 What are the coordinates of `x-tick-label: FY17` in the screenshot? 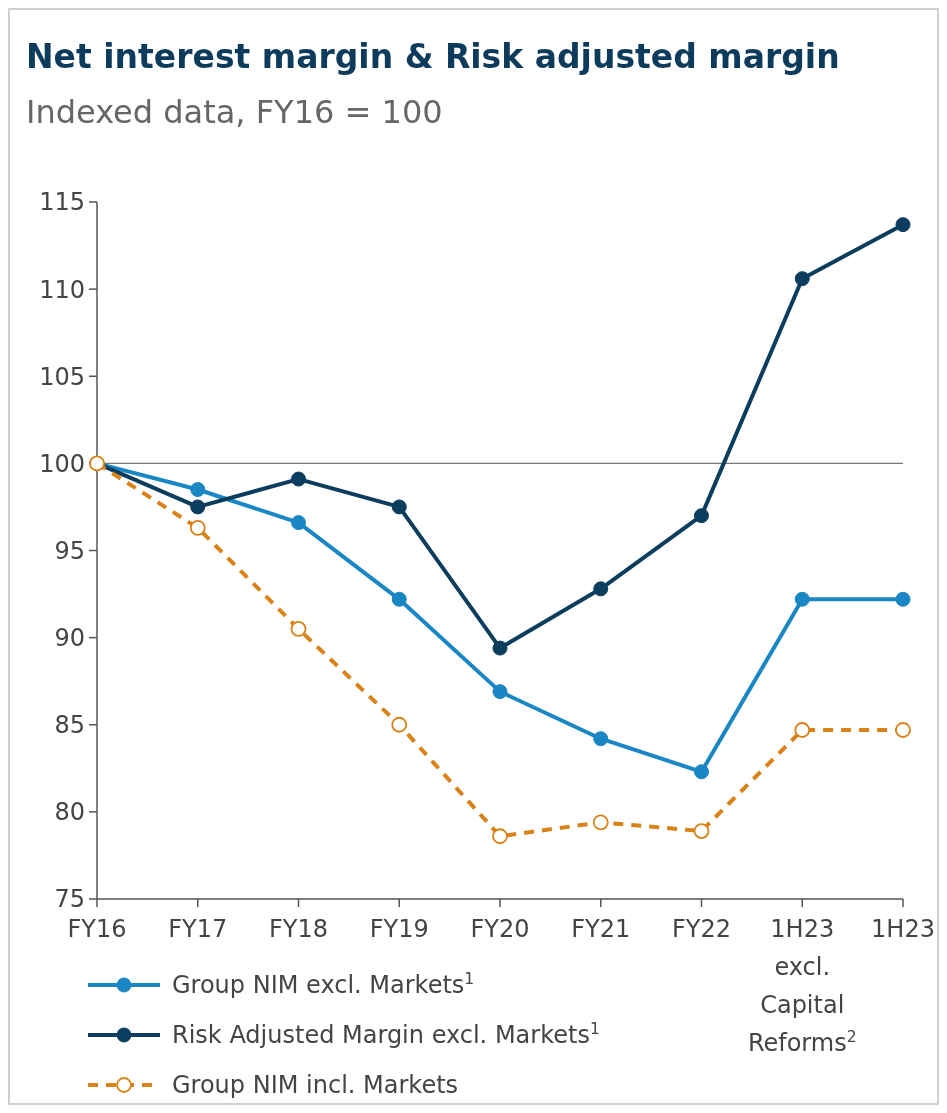 It's located at (198, 929).